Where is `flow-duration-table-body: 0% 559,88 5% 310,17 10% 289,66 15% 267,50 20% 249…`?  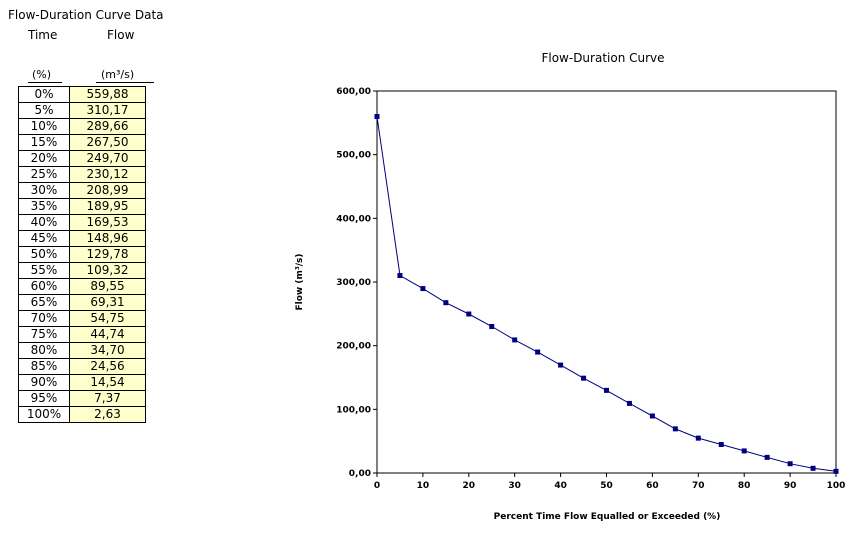 flow-duration-table-body: 0% 559,88 5% 310,17 10% 289,66 15% 267,50 20% 249… is located at coordinates (82, 254).